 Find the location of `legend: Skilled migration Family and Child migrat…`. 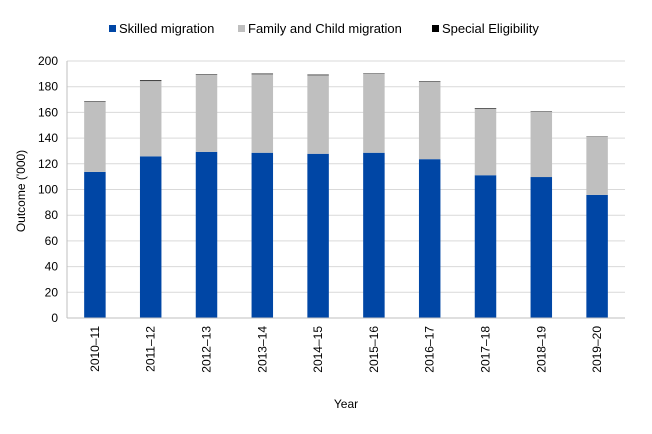

legend: Skilled migration Family and Child migrat… is located at coordinates (324, 28).